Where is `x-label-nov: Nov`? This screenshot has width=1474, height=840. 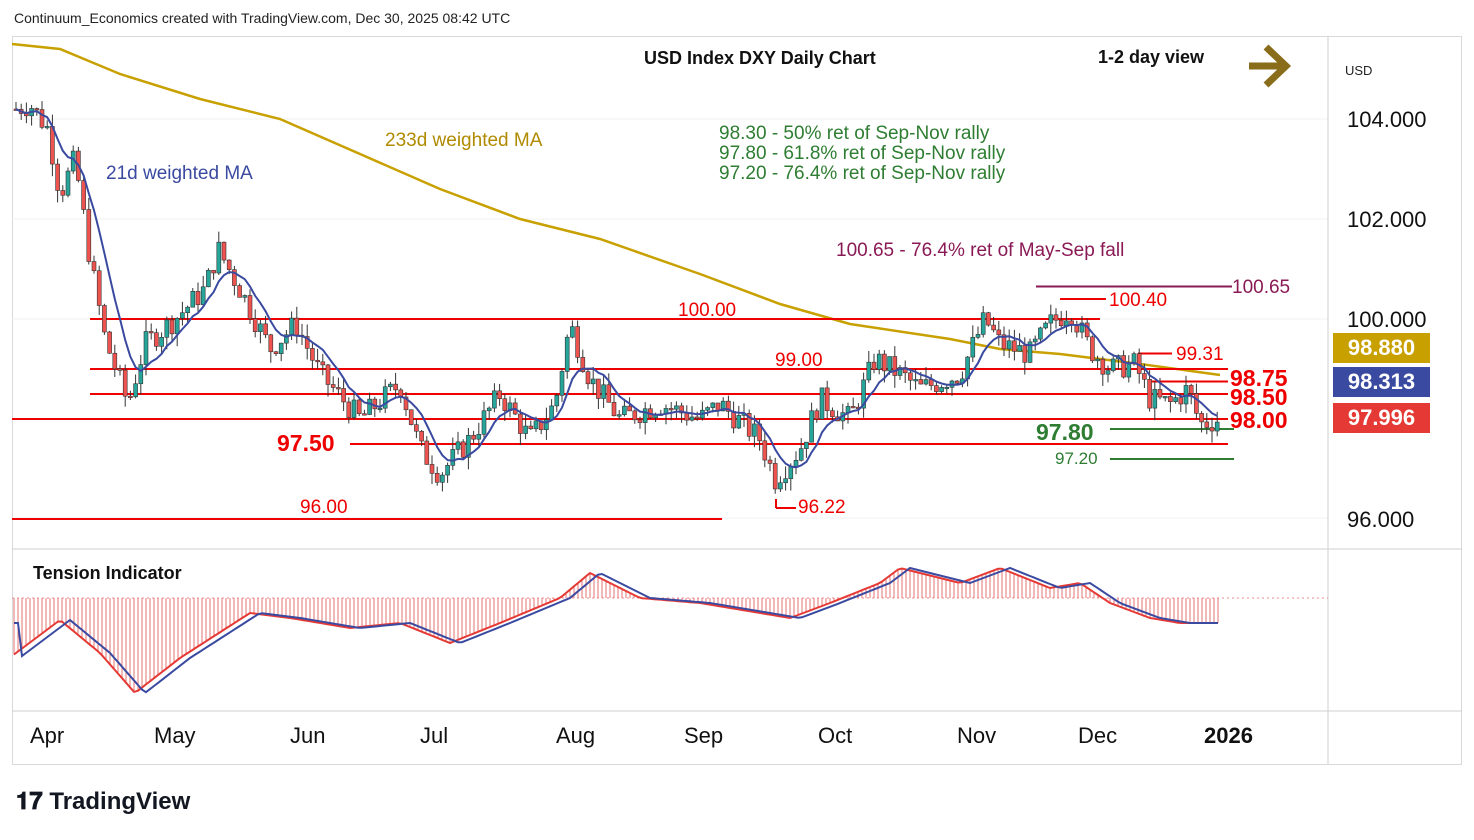 x-label-nov: Nov is located at coordinates (976, 735).